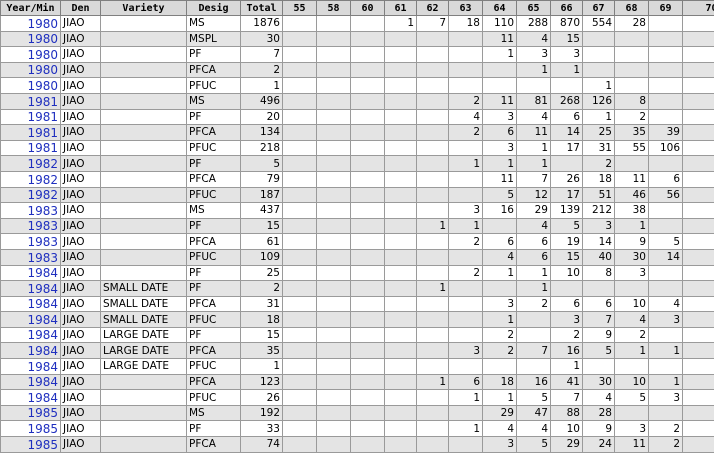  I want to click on column-header: 70, so click(698, 8).